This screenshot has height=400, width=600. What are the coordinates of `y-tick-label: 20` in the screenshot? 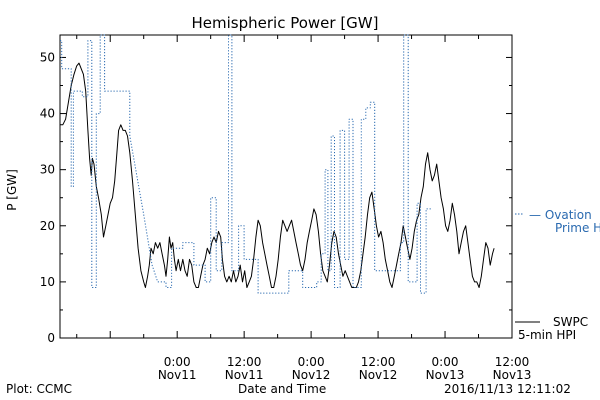 It's located at (47, 226).